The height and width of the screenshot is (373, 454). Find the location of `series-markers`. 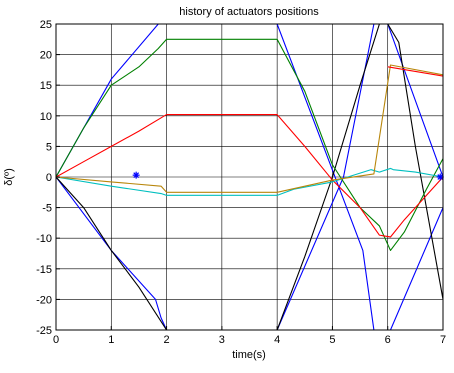

series-markers is located at coordinates (288, 176).